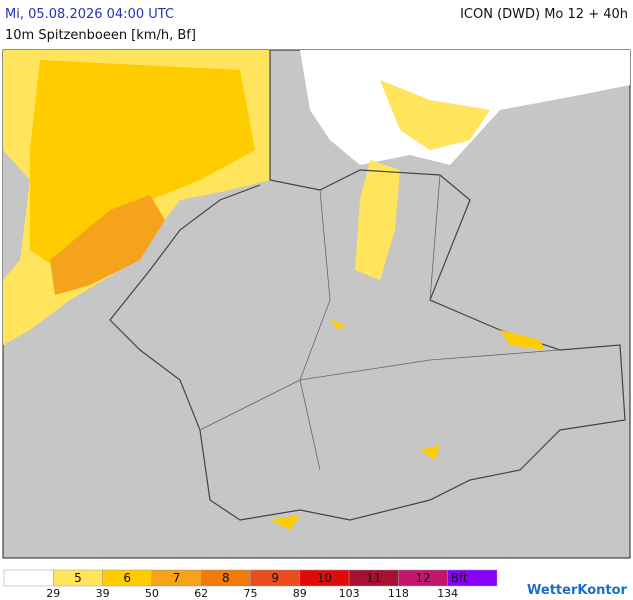 The height and width of the screenshot is (600, 633). Describe the element at coordinates (53, 593) in the screenshot. I see `legend-threshold: 29` at that location.